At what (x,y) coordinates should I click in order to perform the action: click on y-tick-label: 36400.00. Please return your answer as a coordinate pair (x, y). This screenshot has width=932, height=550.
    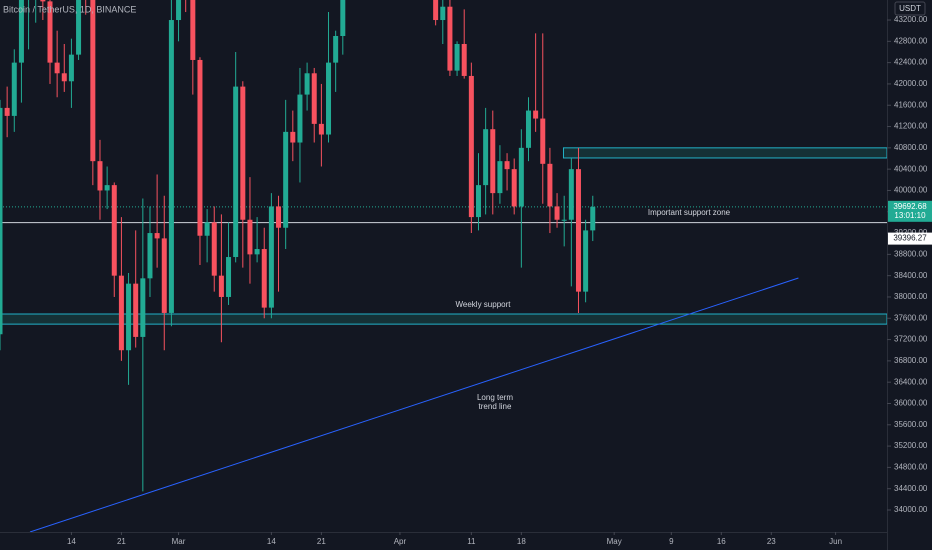
    Looking at the image, I should click on (911, 381).